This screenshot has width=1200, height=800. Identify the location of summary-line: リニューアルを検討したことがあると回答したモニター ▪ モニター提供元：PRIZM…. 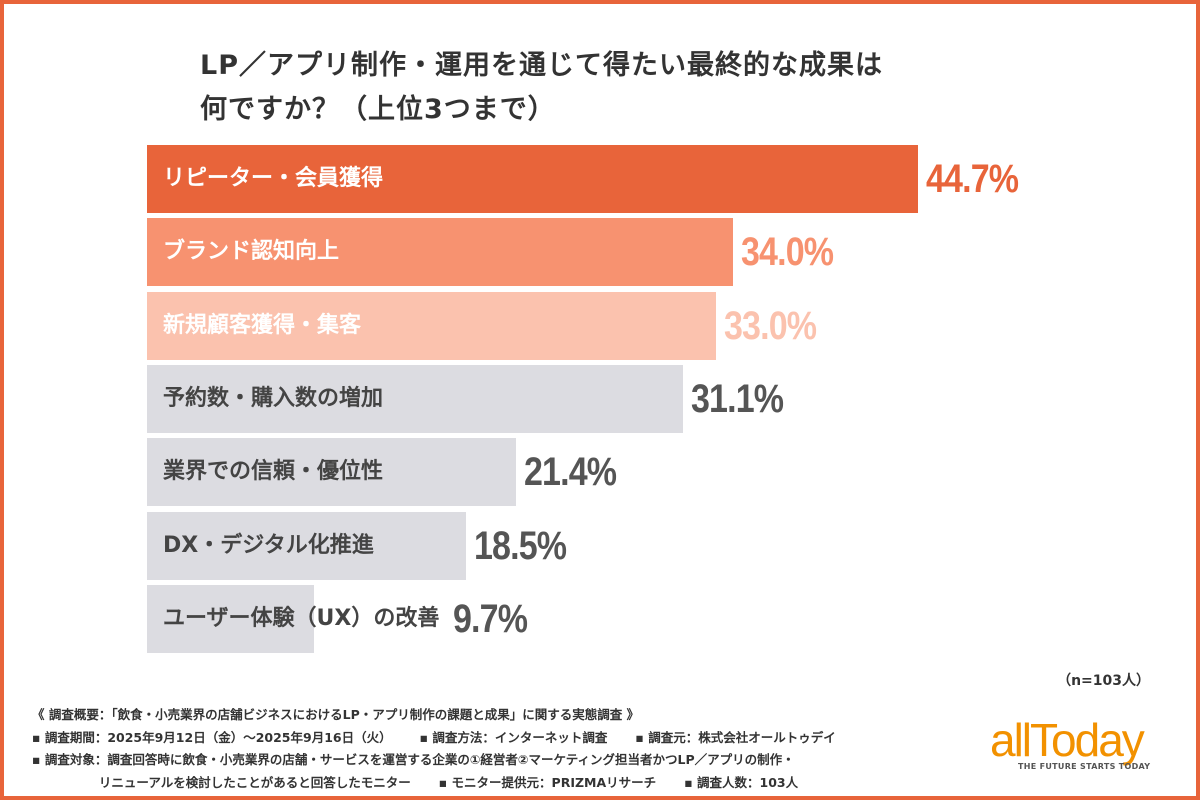
(434, 783).